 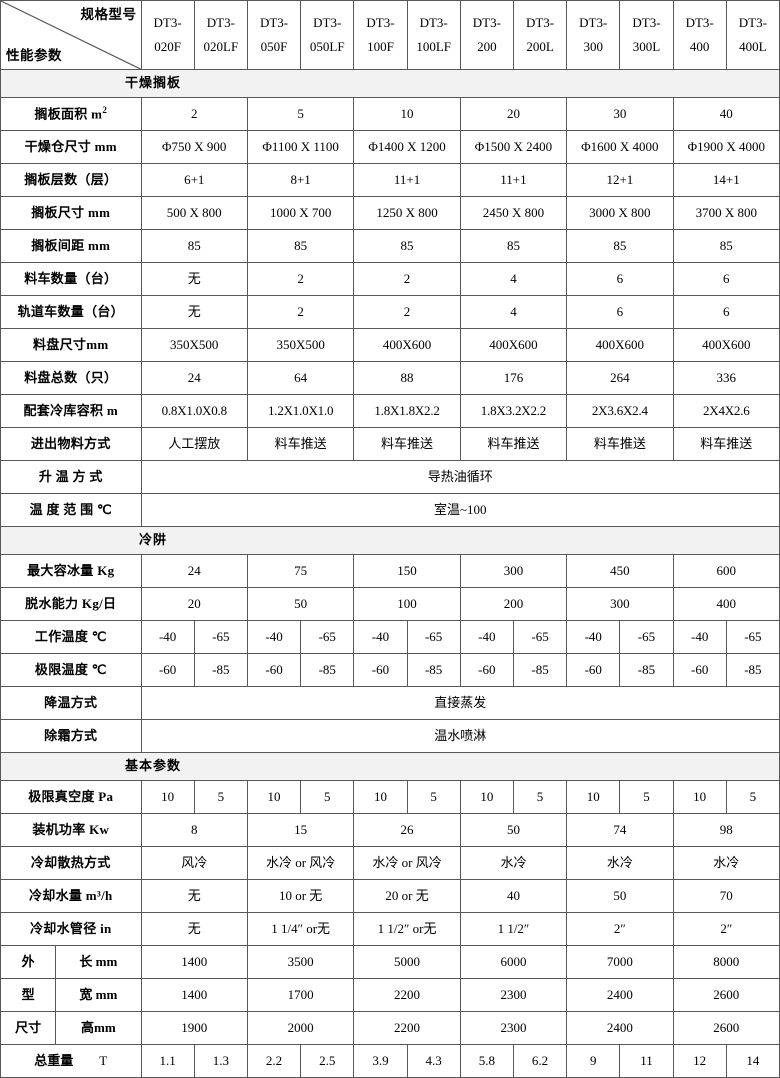 I want to click on row-label-heating-method: 升 温 方 式, so click(x=71, y=477).